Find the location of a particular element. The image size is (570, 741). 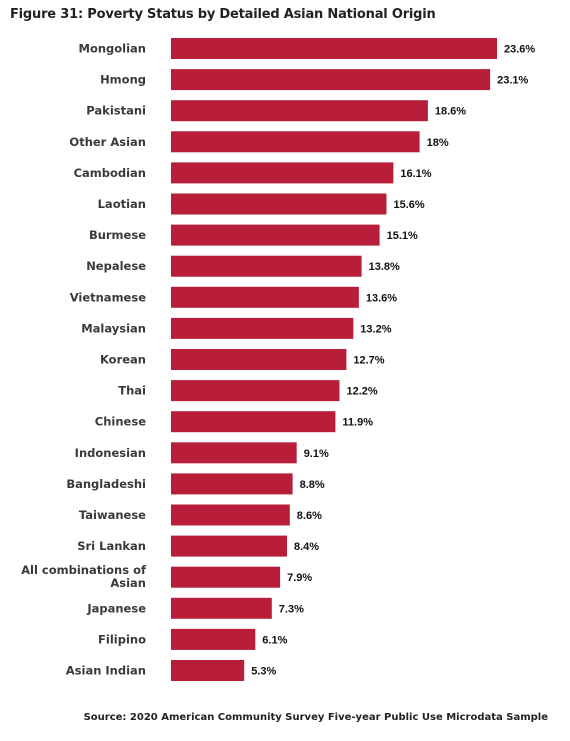

value-label: 5.3% is located at coordinates (263, 672).